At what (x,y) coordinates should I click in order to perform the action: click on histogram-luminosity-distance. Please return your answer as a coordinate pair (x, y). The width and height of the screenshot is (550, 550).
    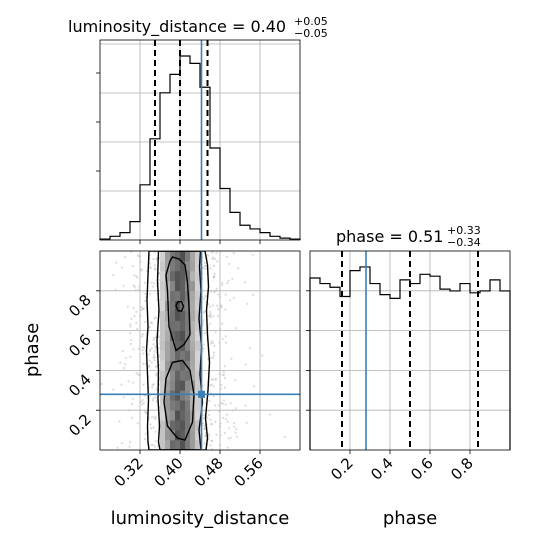
    Looking at the image, I should click on (200, 147).